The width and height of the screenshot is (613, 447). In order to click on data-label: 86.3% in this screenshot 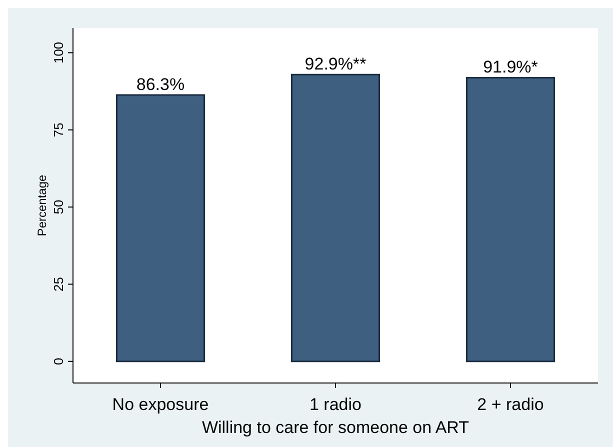, I will do `click(160, 84)`.